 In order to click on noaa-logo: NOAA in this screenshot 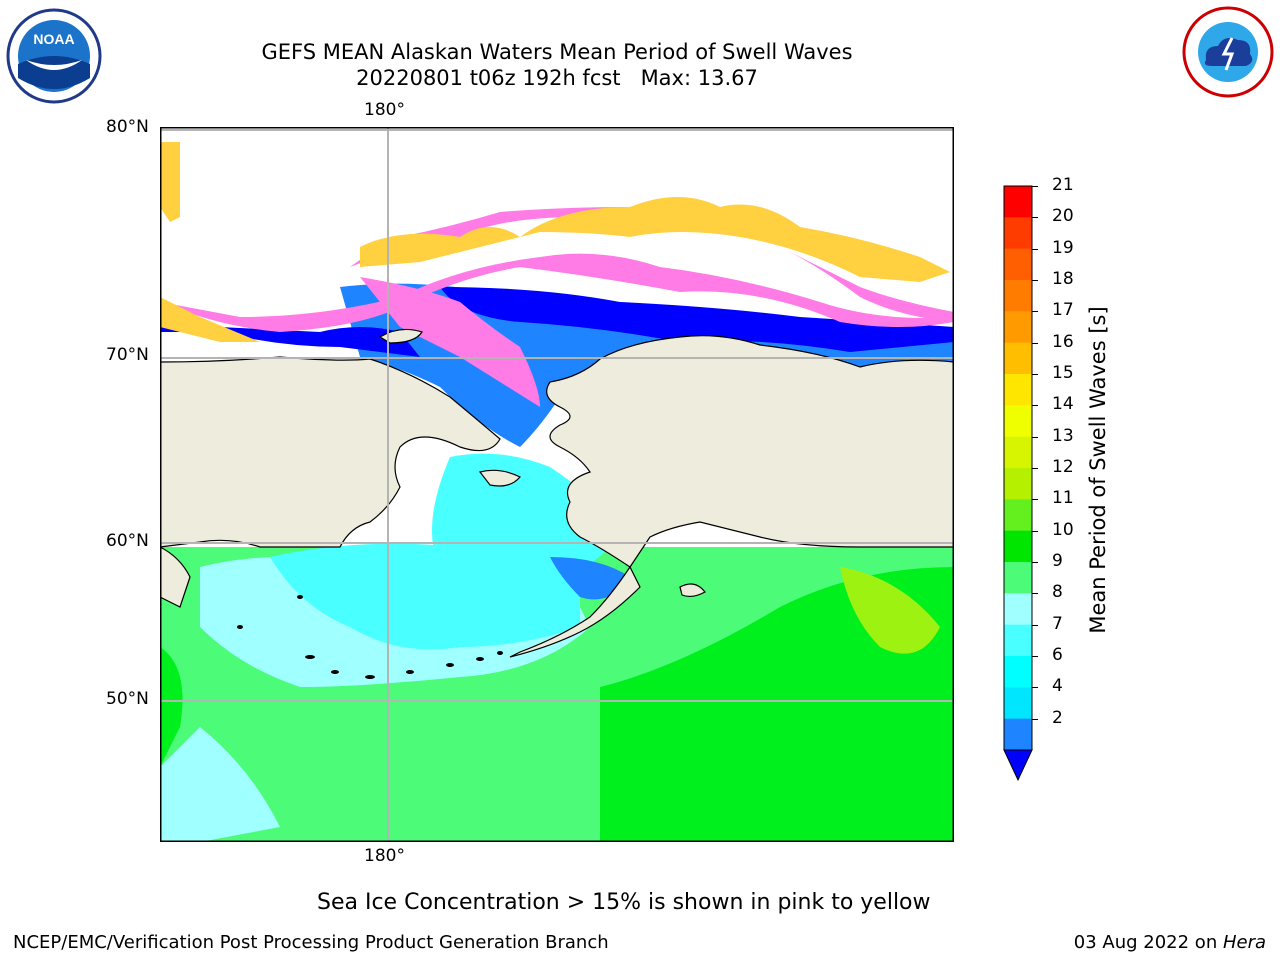, I will do `click(54, 56)`.